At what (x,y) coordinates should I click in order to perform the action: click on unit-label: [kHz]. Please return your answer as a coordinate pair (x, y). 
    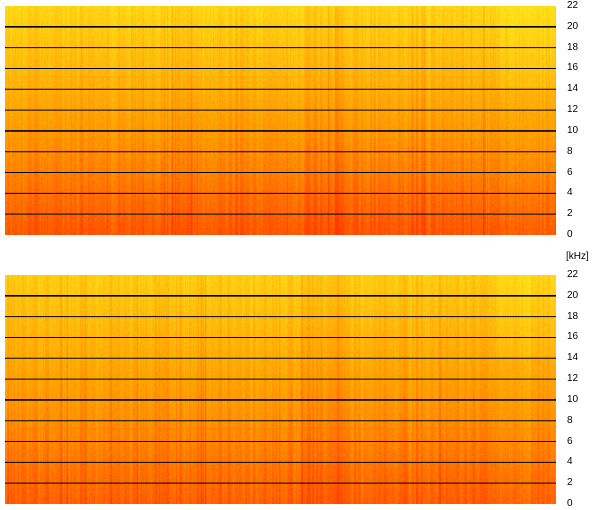
    Looking at the image, I should click on (577, 256).